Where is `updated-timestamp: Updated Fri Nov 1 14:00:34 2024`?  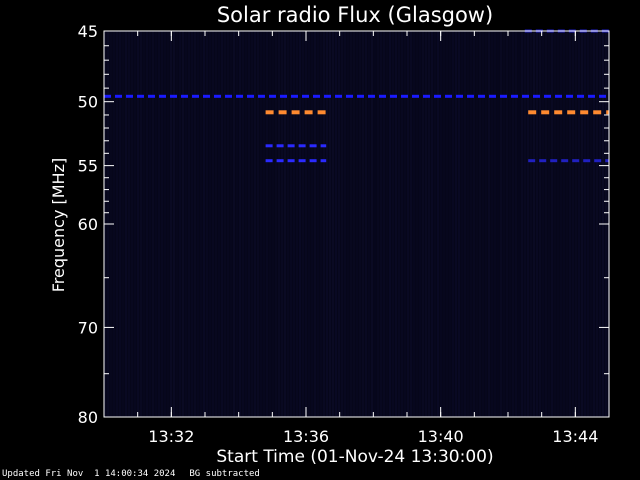 updated-timestamp: Updated Fri Nov 1 14:00:34 2024 is located at coordinates (89, 474).